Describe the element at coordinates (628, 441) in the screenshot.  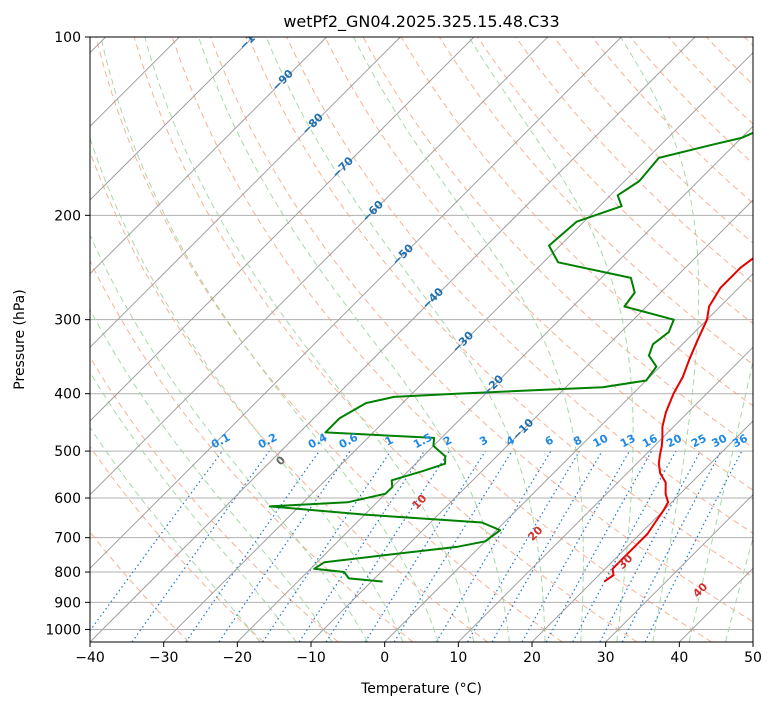
I see `mixing-ratio-label: 13` at that location.